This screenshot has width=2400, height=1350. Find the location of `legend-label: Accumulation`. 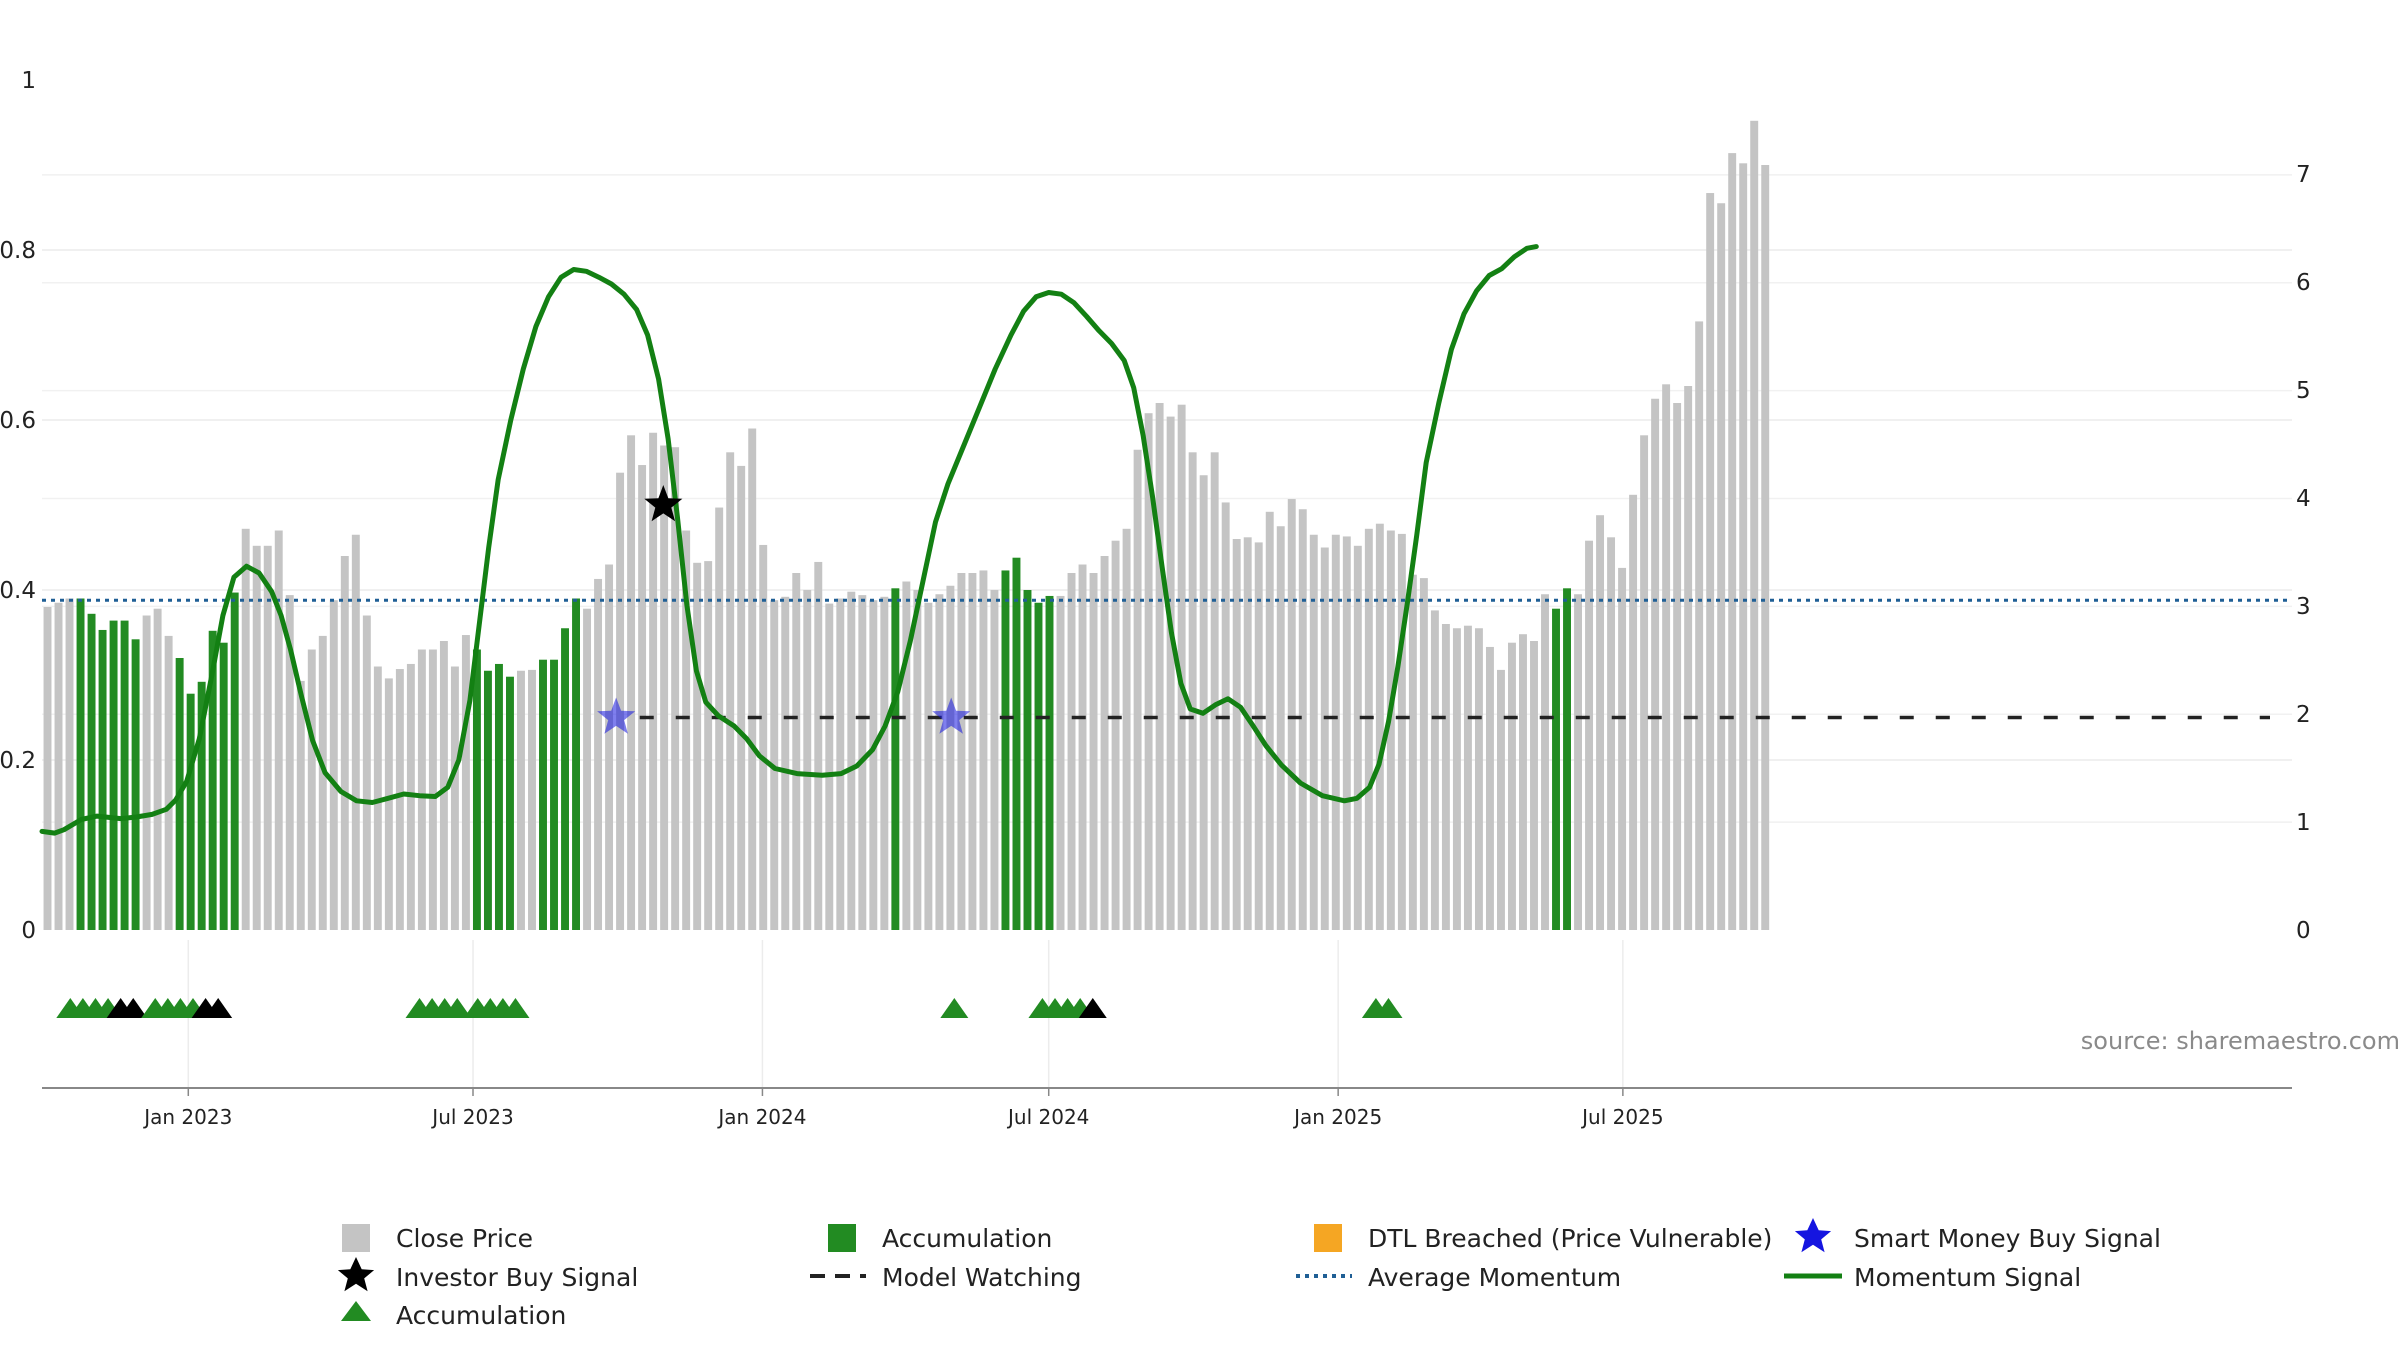

legend-label: Accumulation is located at coordinates (967, 1238).